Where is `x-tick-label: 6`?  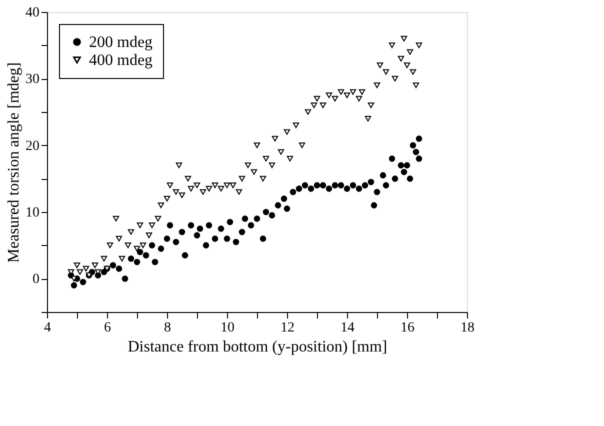 x-tick-label: 6 is located at coordinates (107, 328).